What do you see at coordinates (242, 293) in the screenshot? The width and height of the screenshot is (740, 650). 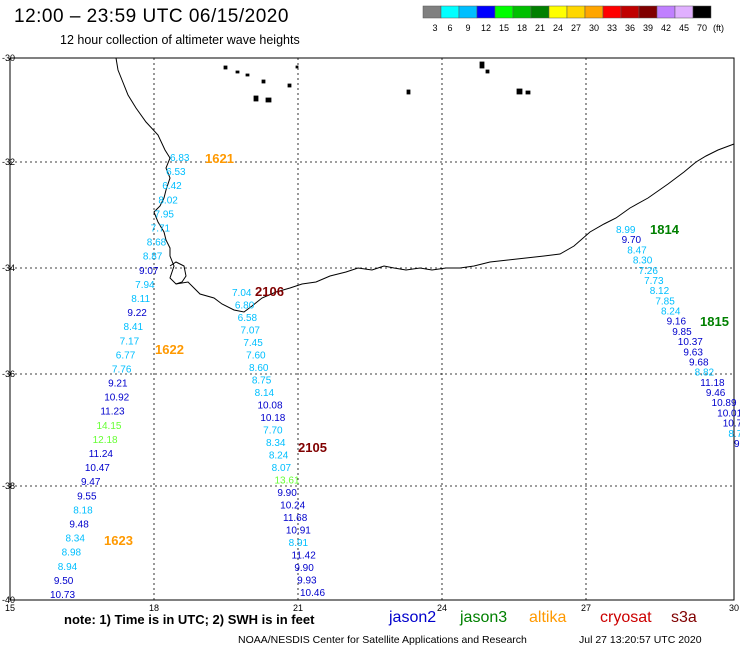 I see `swh-value-label: 7.04` at bounding box center [242, 293].